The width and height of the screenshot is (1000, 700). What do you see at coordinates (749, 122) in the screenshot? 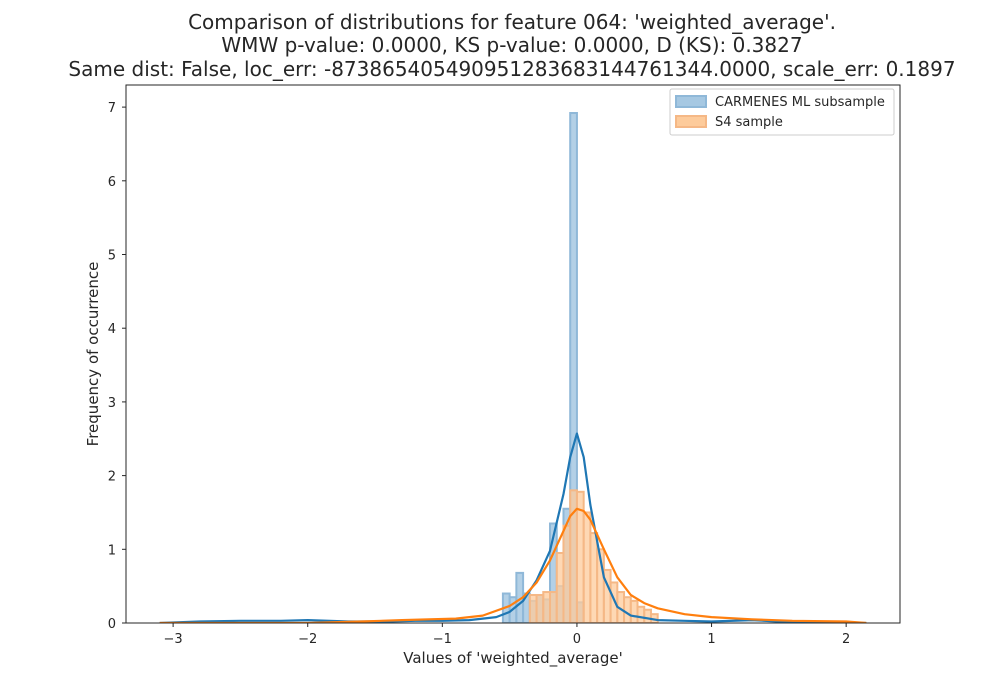
I see `legend-label-s4: S4 sample` at bounding box center [749, 122].